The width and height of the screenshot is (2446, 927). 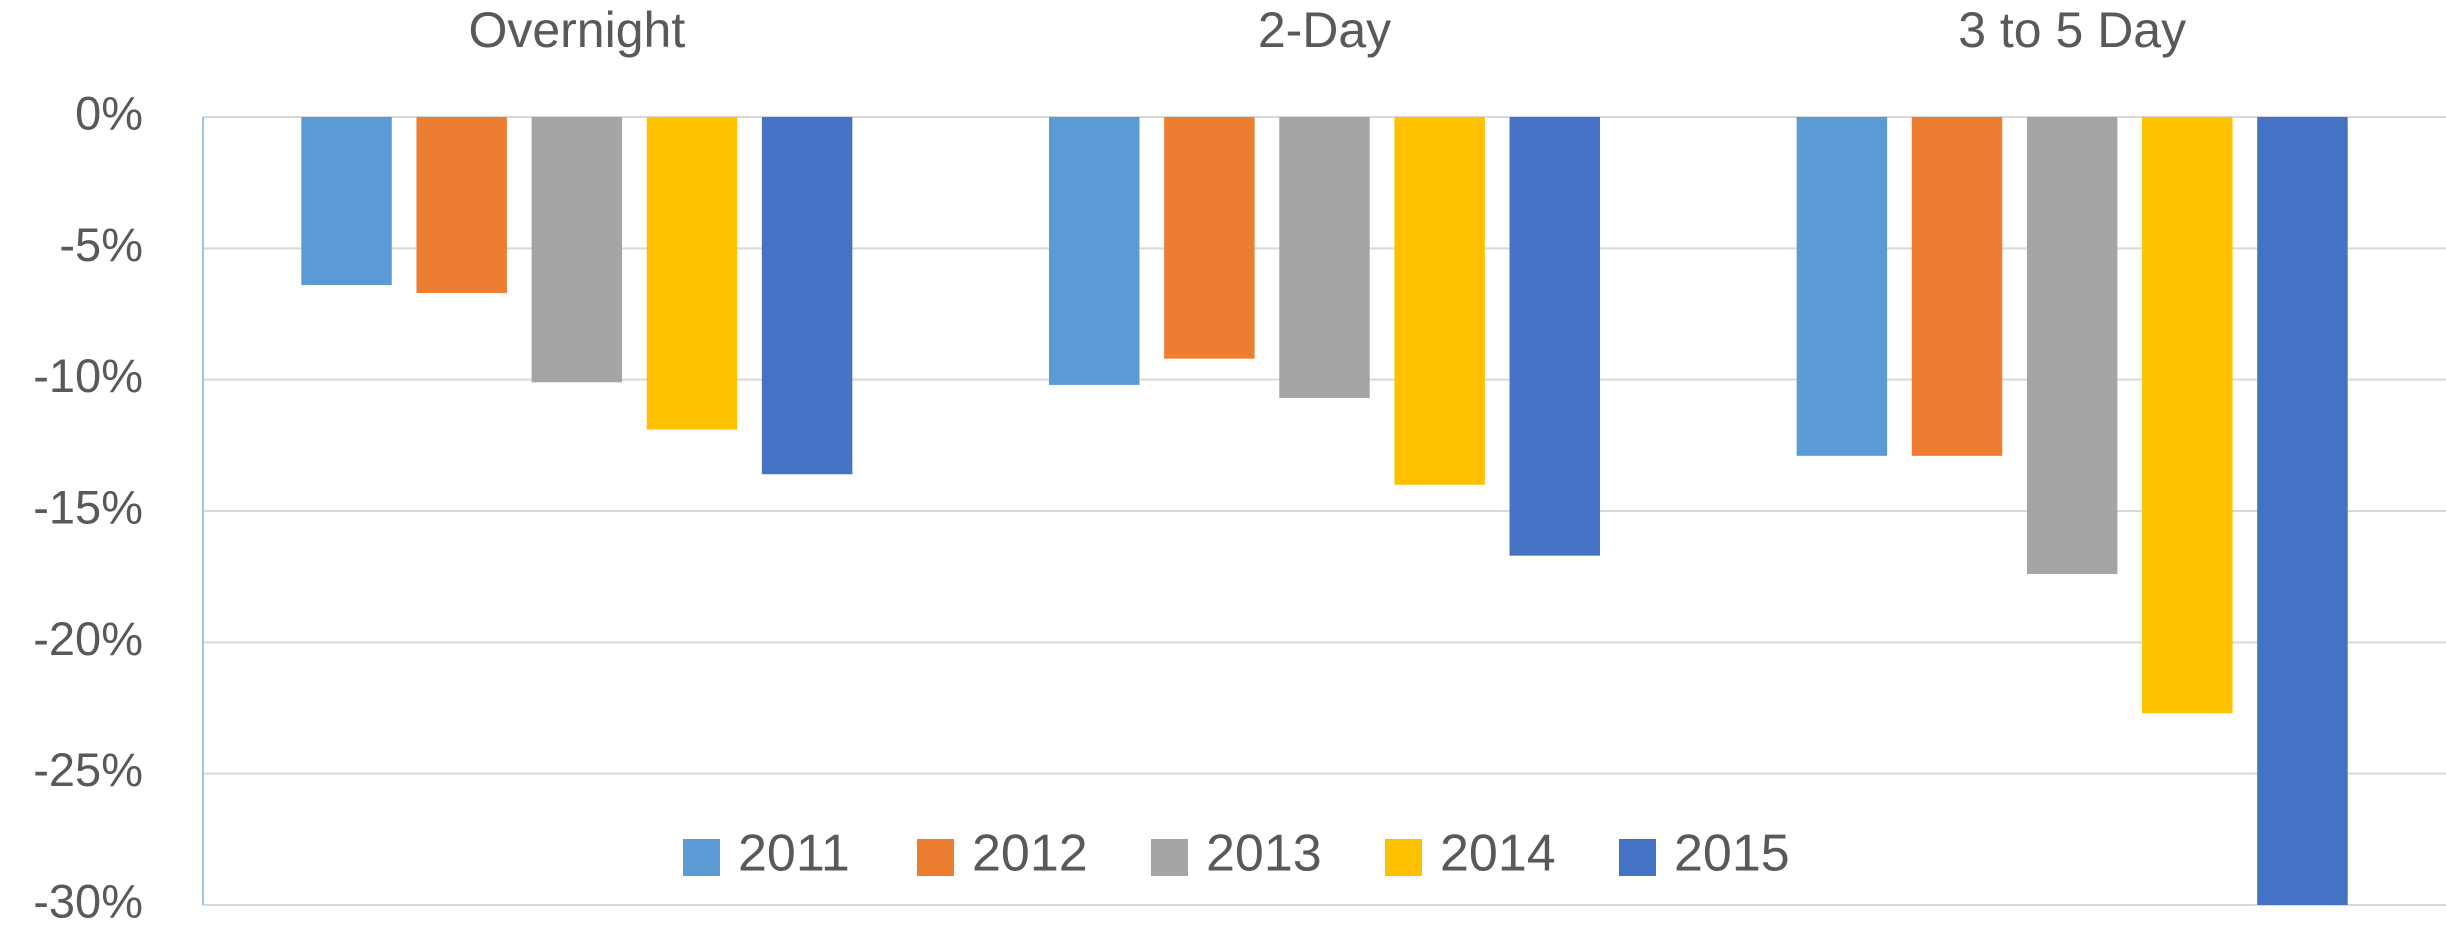 What do you see at coordinates (576, 30) in the screenshot?
I see `category-label: Overnight` at bounding box center [576, 30].